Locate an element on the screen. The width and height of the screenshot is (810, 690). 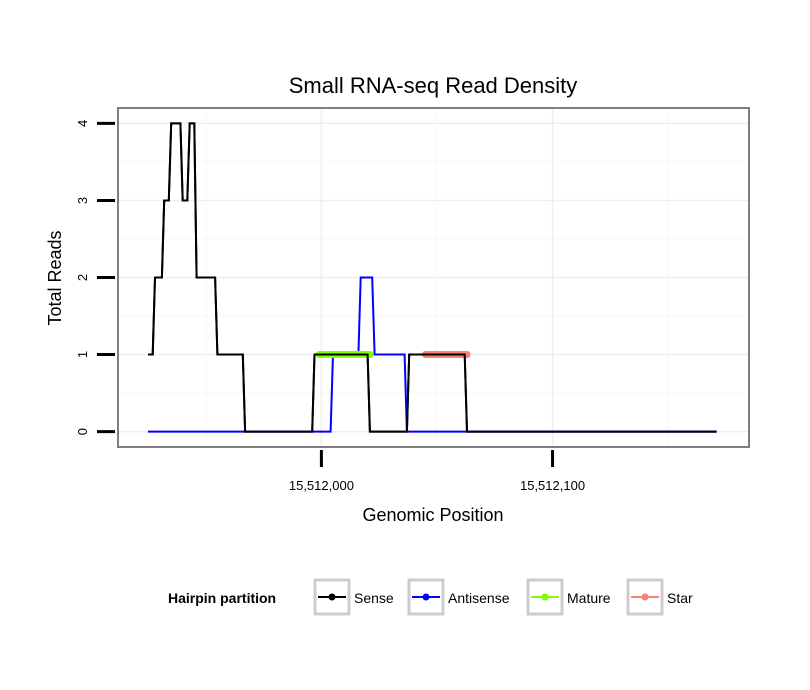
legend-title: Hairpin partition is located at coordinates (222, 598).